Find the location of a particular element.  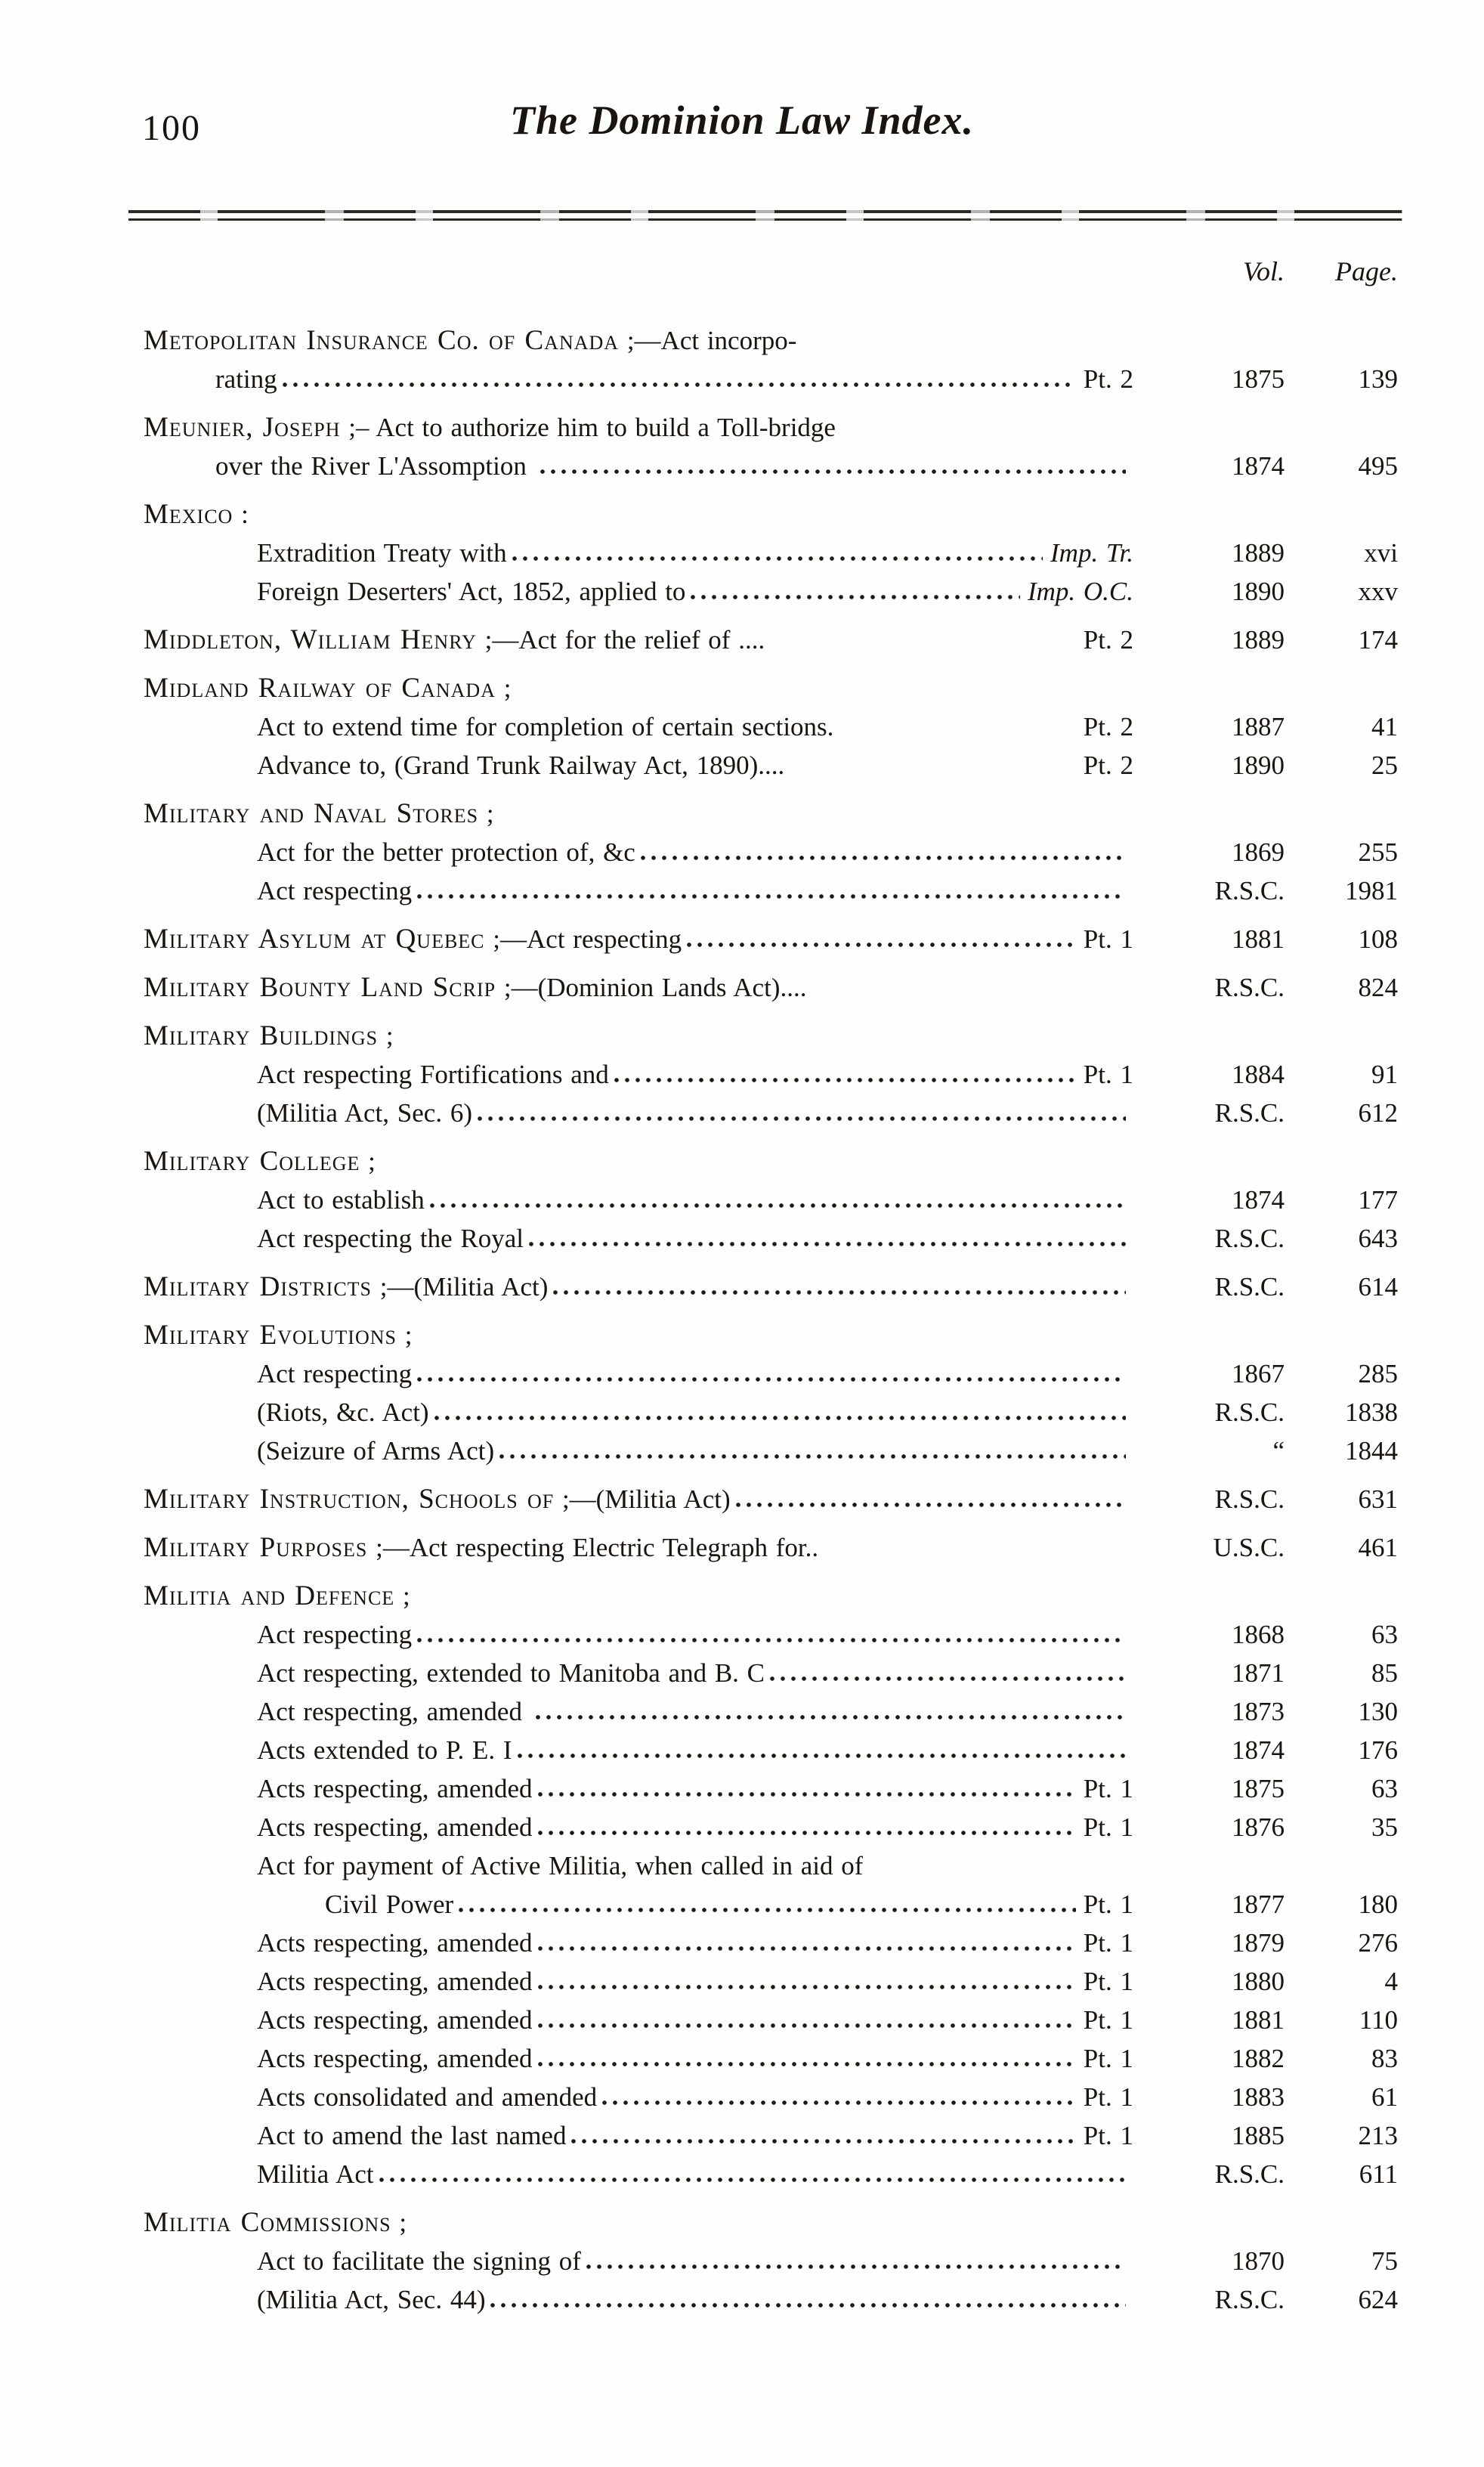

column-headers: Vol. Page. is located at coordinates (771, 271).